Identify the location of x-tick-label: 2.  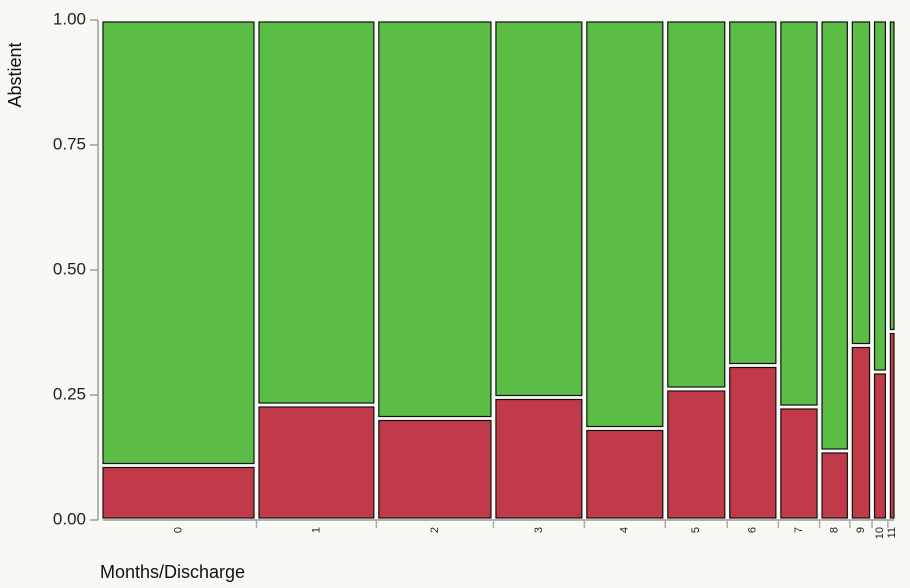
(435, 530).